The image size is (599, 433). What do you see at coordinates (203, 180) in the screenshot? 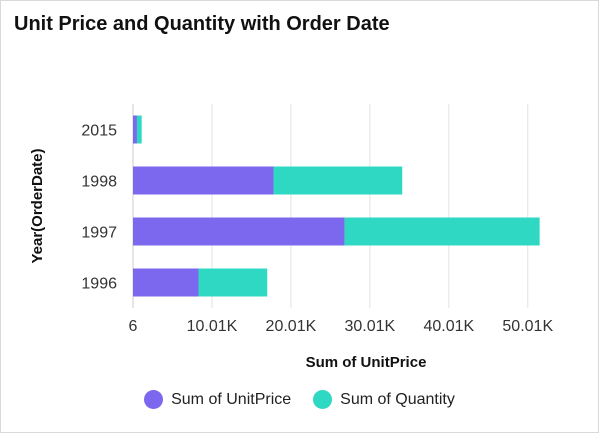
I see `bar-unitprice-1998` at bounding box center [203, 180].